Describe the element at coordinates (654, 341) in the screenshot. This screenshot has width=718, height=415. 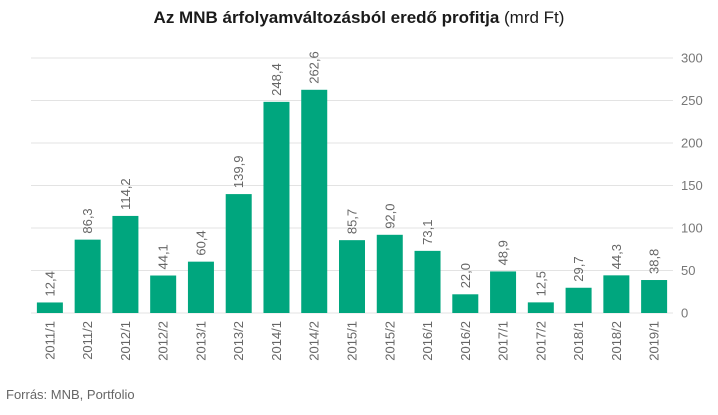
I see `x-tick-label: 2019/1` at that location.